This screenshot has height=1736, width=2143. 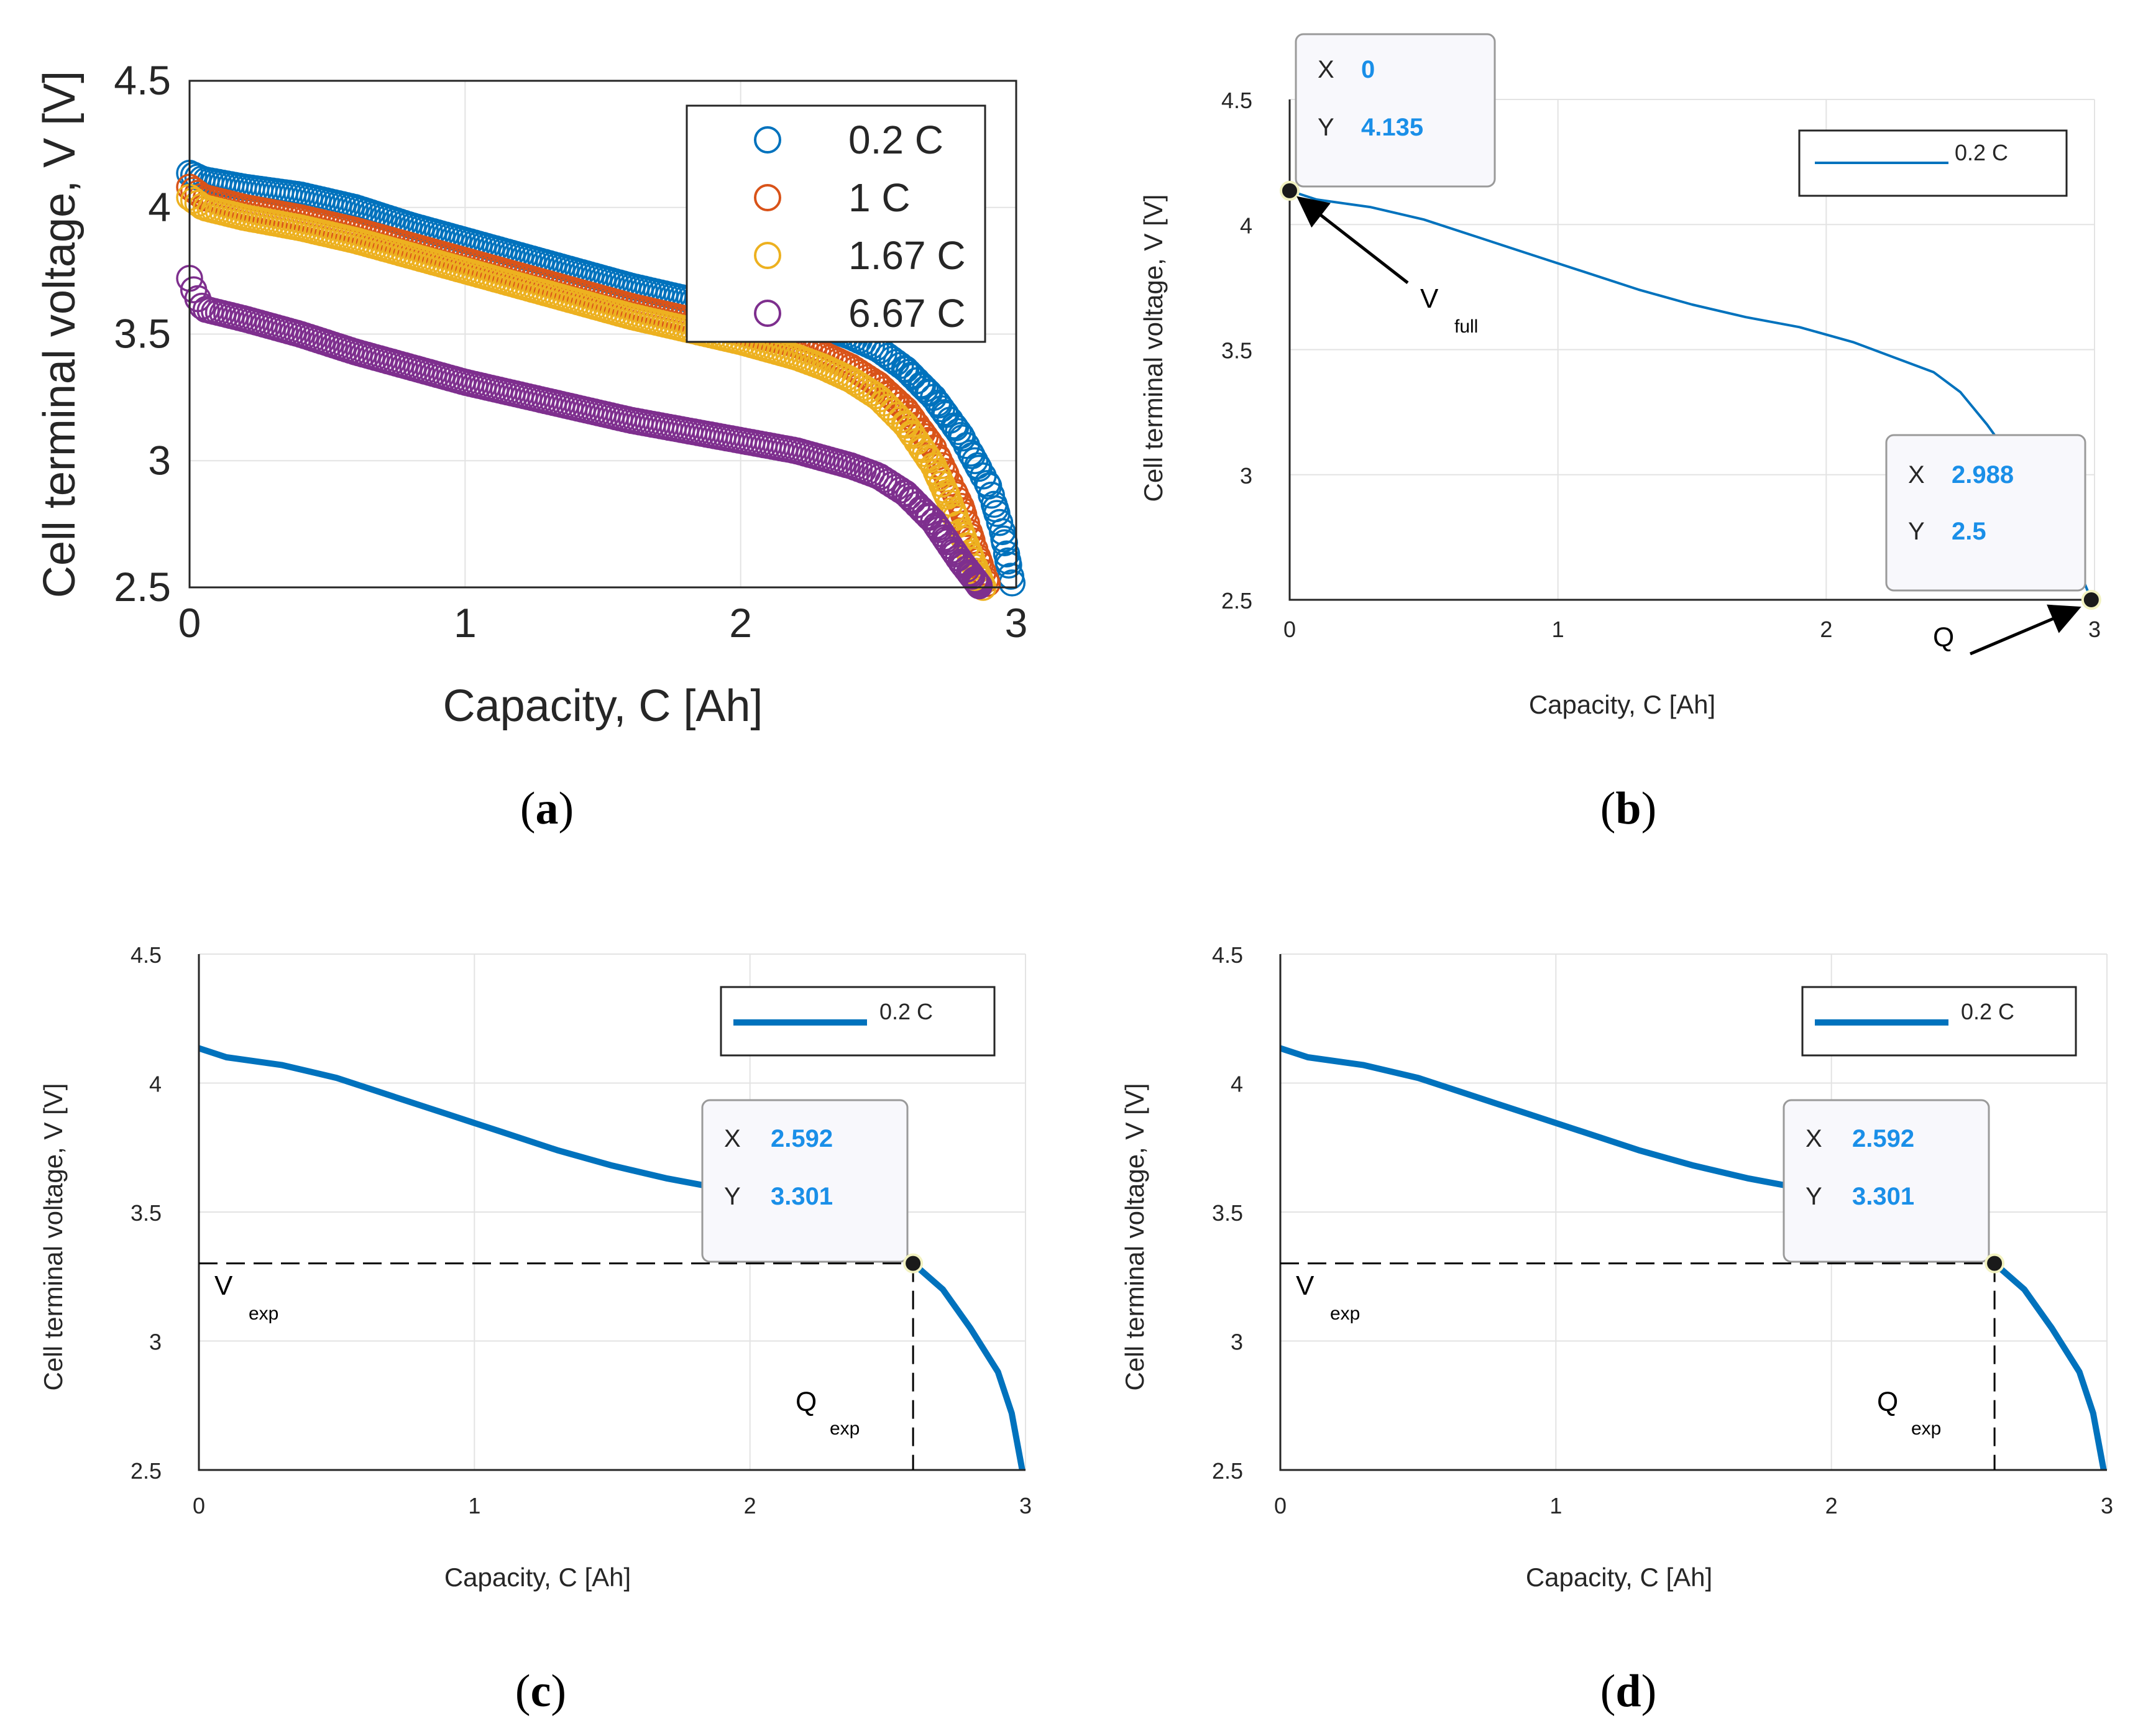 I want to click on chart-b-q-label: Q, so click(x=1943, y=637).